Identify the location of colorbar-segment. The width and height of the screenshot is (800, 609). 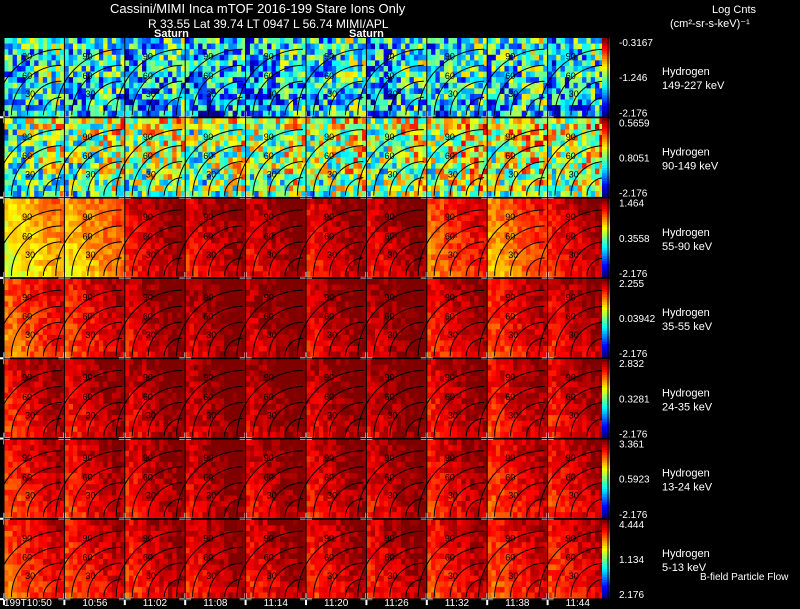
(606, 86).